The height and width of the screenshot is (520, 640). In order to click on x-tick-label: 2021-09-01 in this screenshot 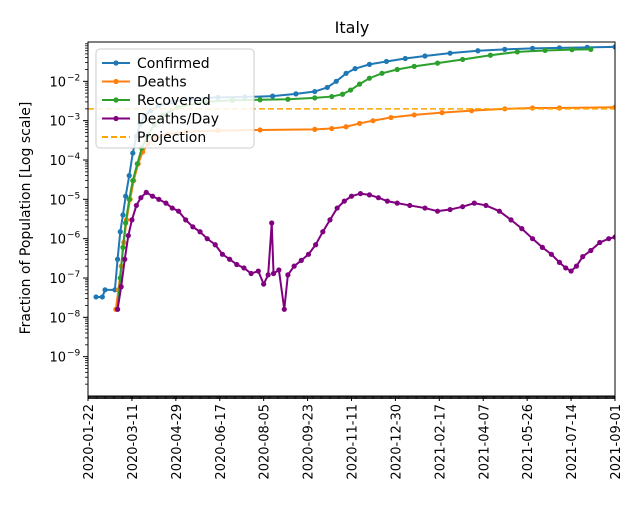, I will do `click(616, 442)`.